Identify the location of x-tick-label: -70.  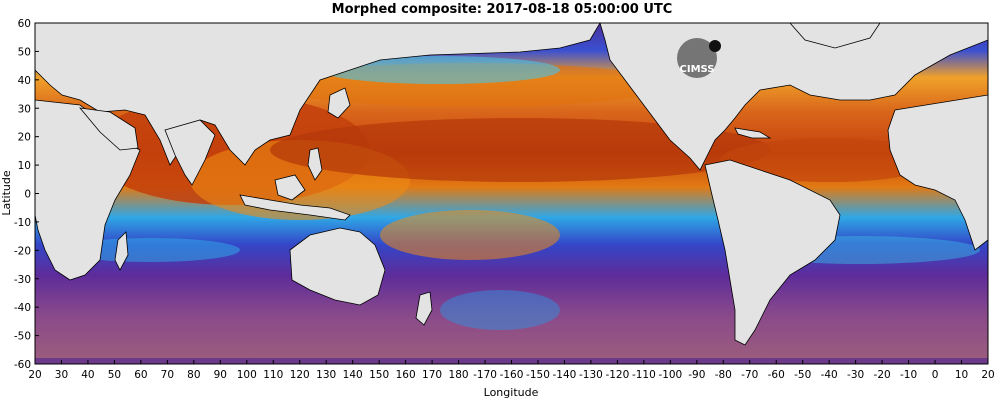
(749, 375).